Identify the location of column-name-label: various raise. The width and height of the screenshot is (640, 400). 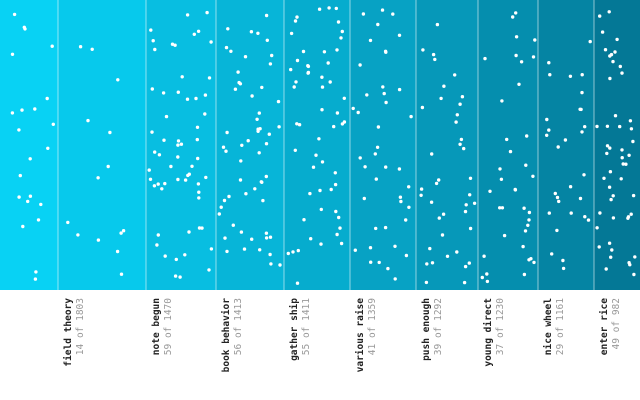
(360, 335).